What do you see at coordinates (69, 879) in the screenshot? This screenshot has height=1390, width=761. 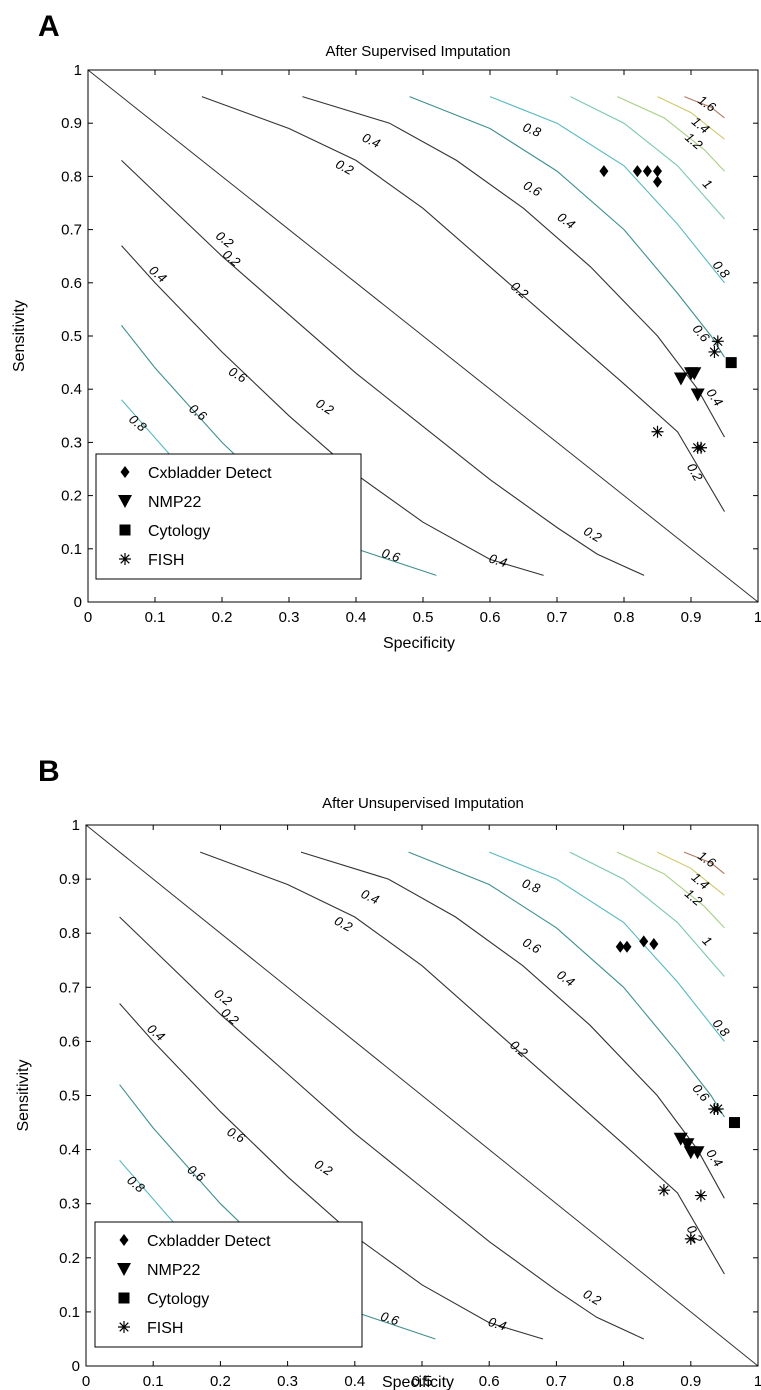 I see `y-tick-label: 0.9` at bounding box center [69, 879].